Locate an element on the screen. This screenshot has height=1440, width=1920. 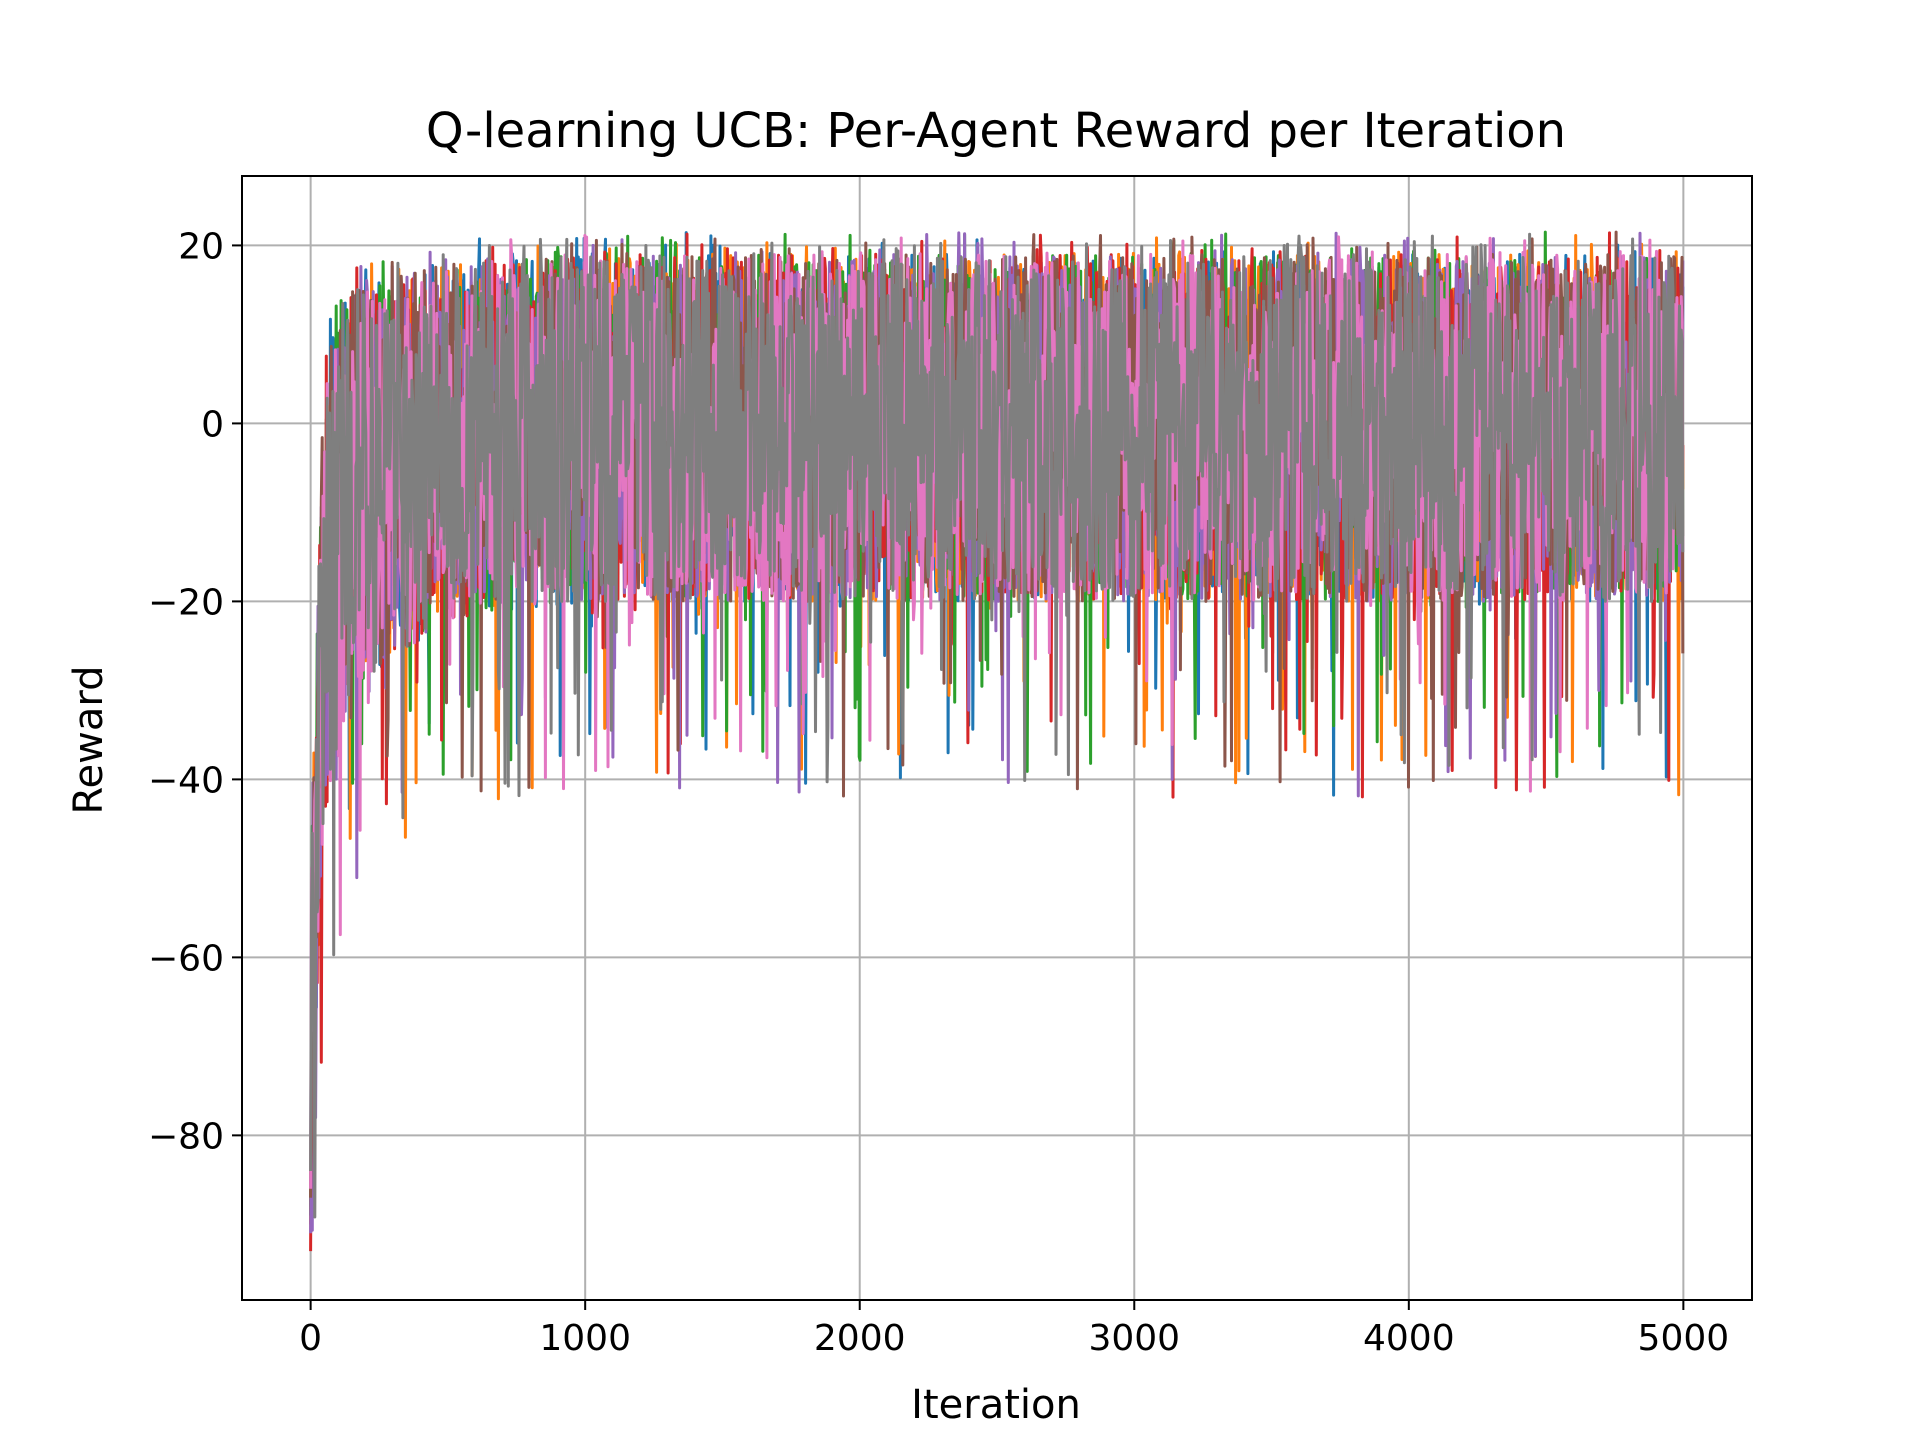
x-tick-label: 5000 is located at coordinates (1684, 1338).